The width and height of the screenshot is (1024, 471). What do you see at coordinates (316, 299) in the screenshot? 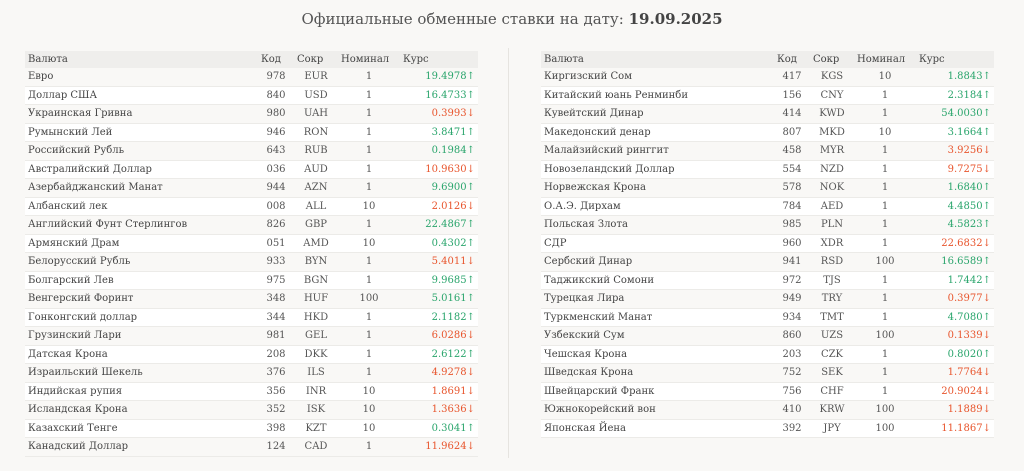
I see `currency-short: HUF` at bounding box center [316, 299].